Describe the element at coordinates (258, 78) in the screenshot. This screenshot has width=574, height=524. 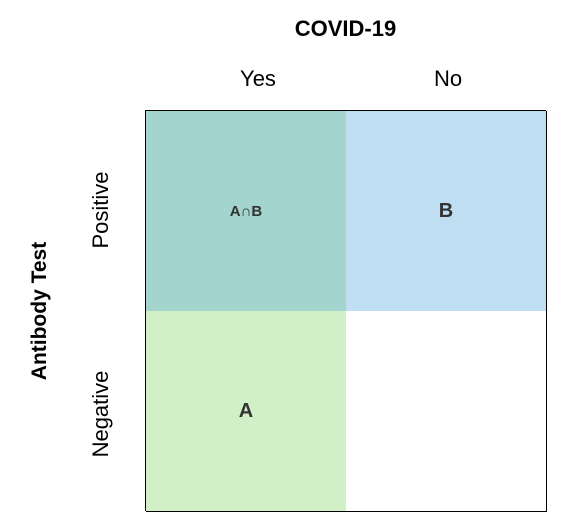
I see `column-label-yes: Yes` at that location.